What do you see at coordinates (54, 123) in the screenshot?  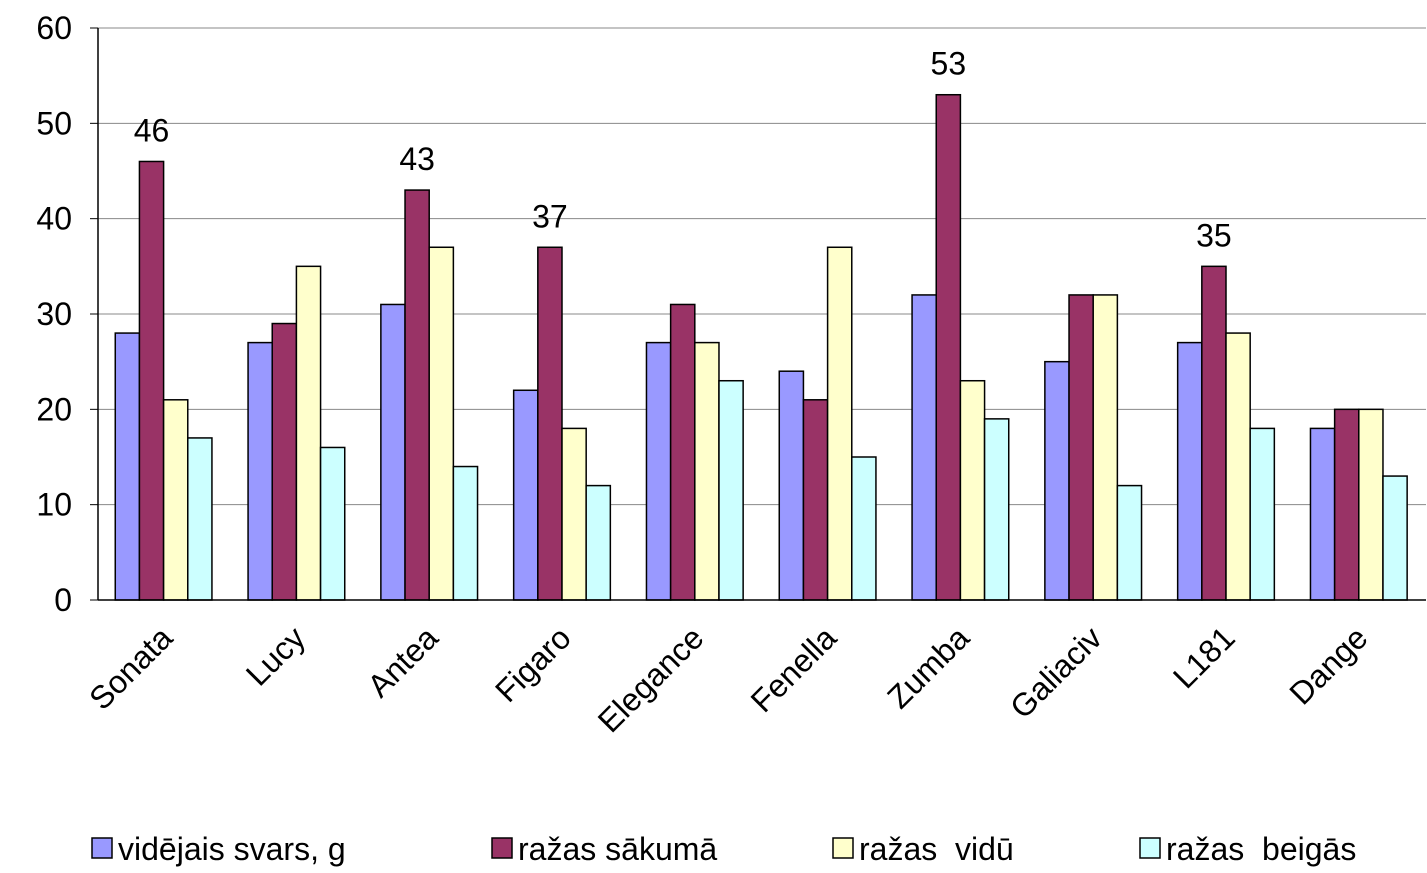 I see `y-tick-label: 50` at bounding box center [54, 123].